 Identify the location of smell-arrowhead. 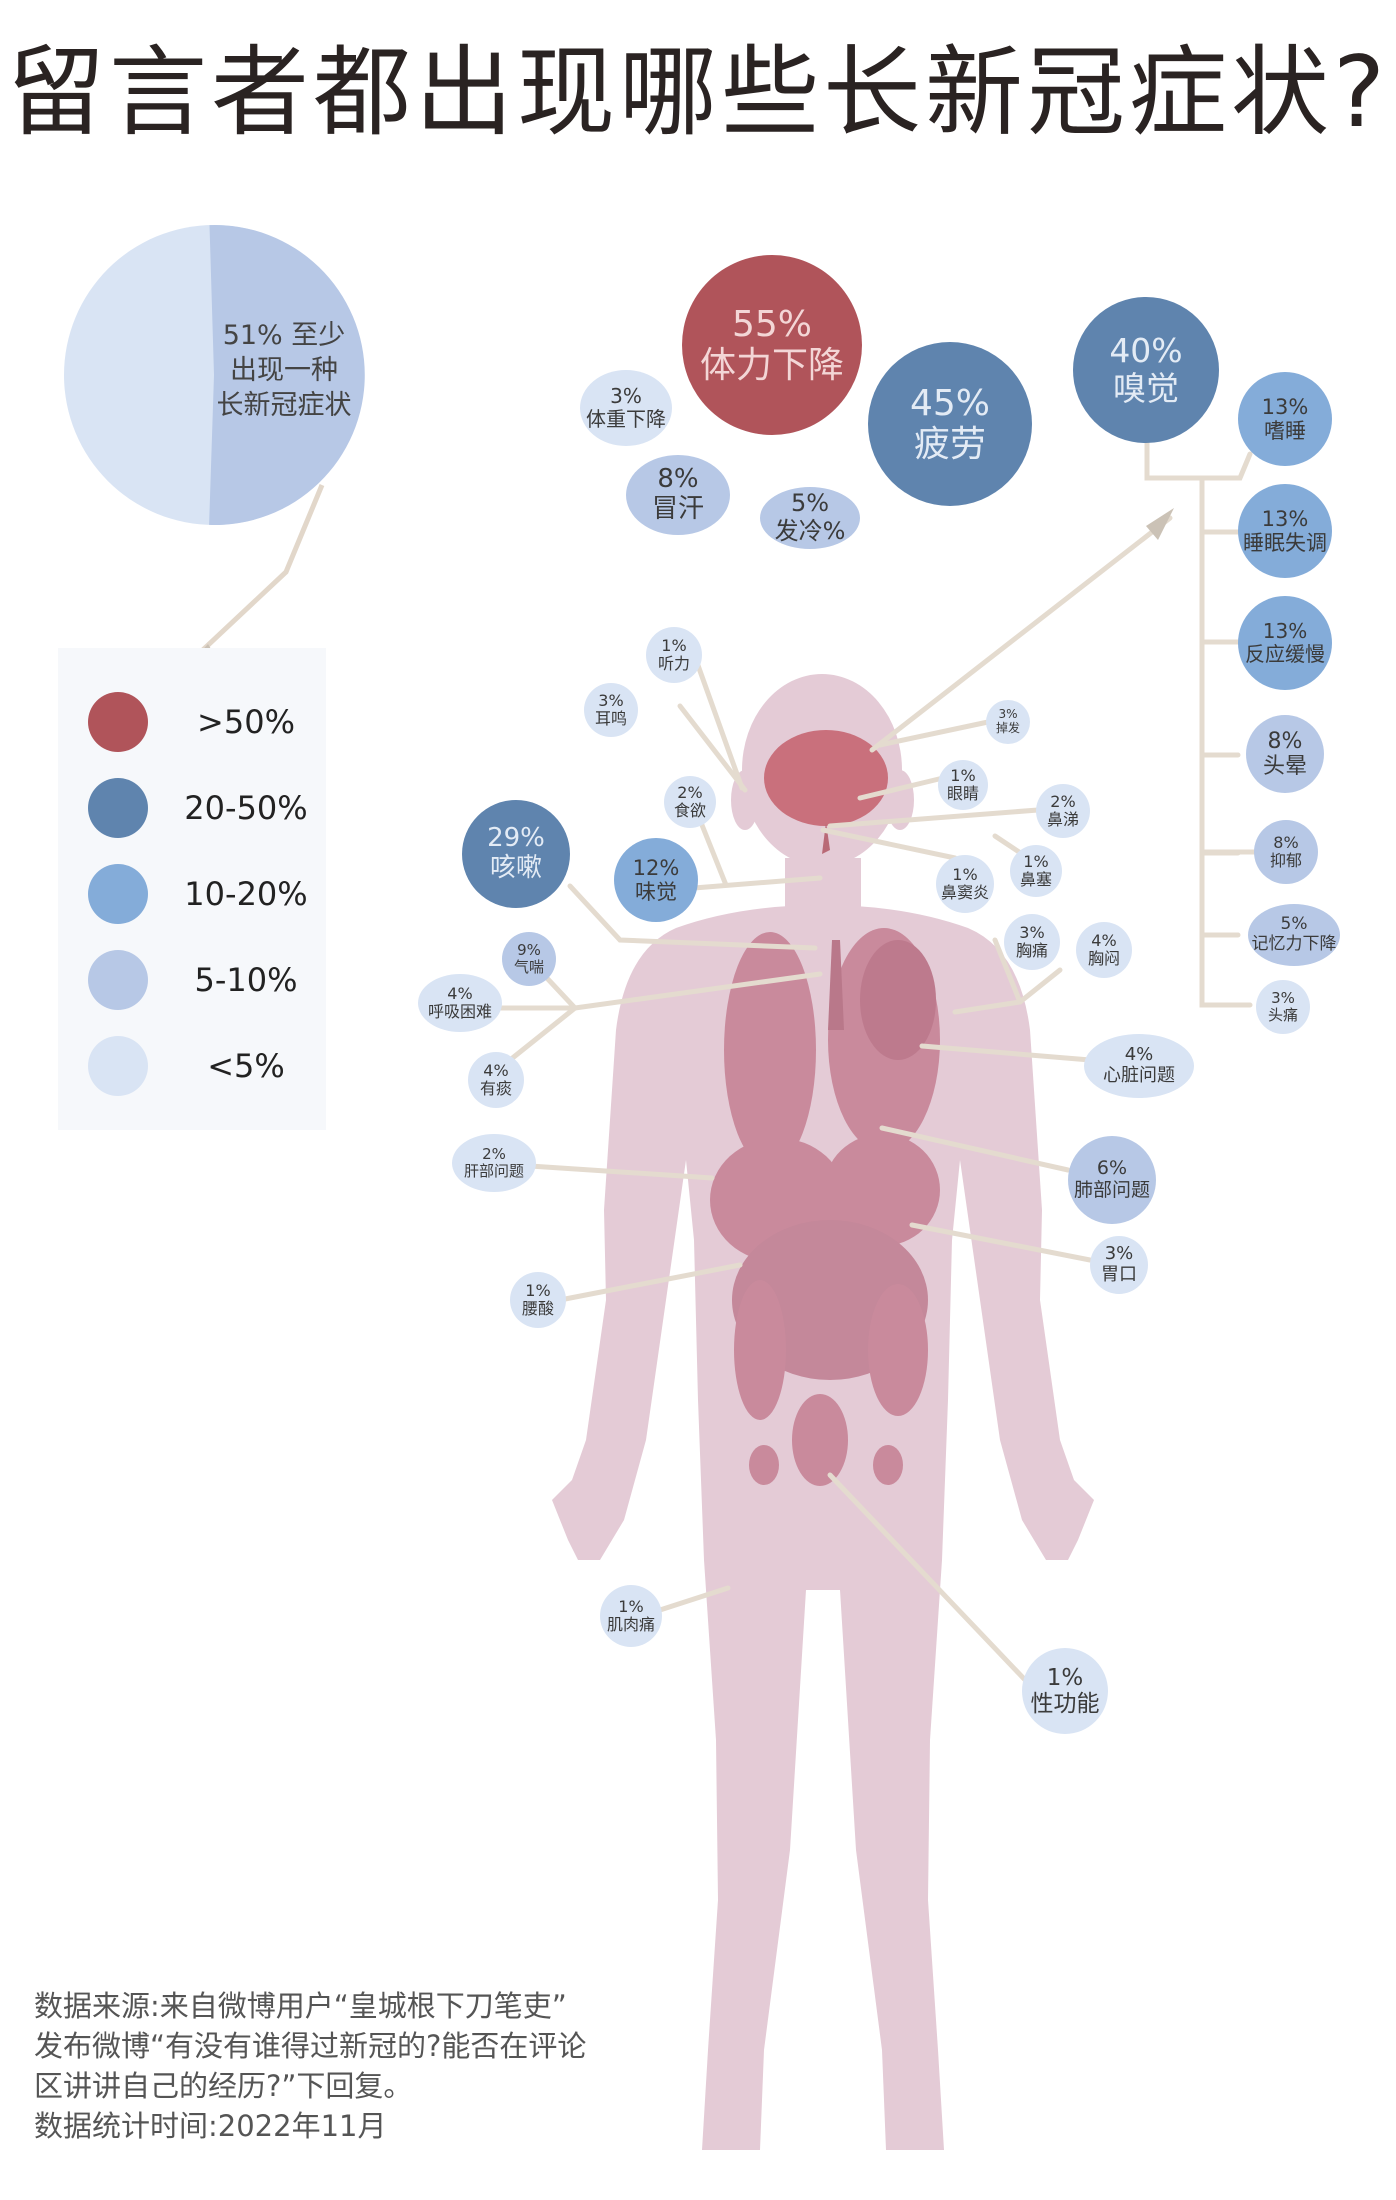
(1160, 524).